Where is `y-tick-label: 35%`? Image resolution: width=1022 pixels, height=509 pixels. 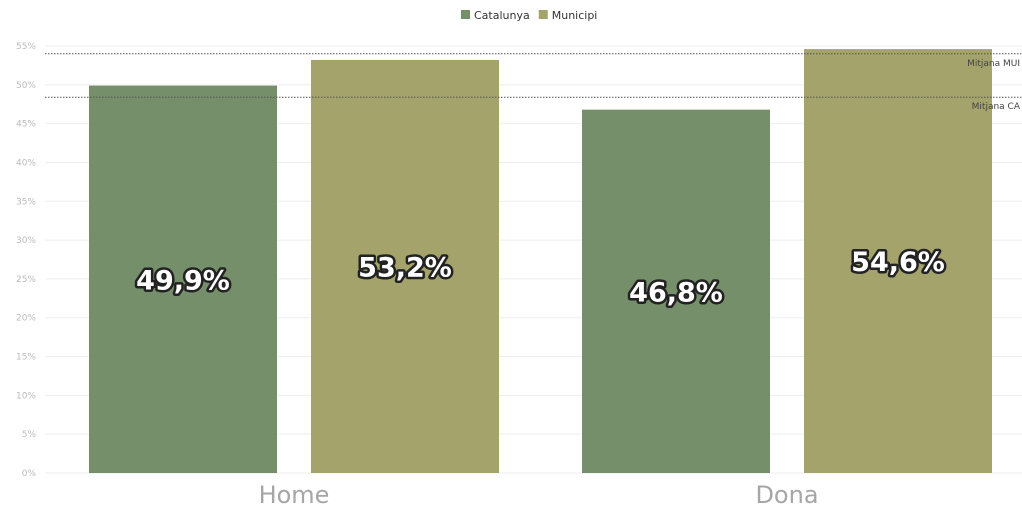 y-tick-label: 35% is located at coordinates (26, 202).